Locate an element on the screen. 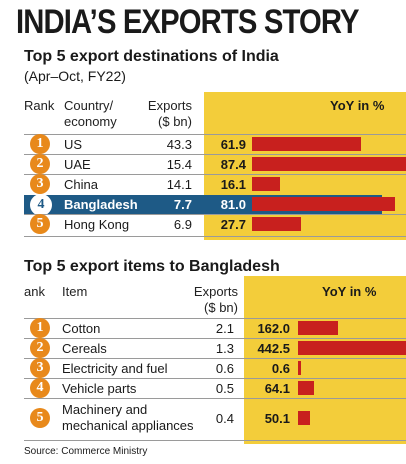  item-label: Electricity and fuel is located at coordinates (115, 368).